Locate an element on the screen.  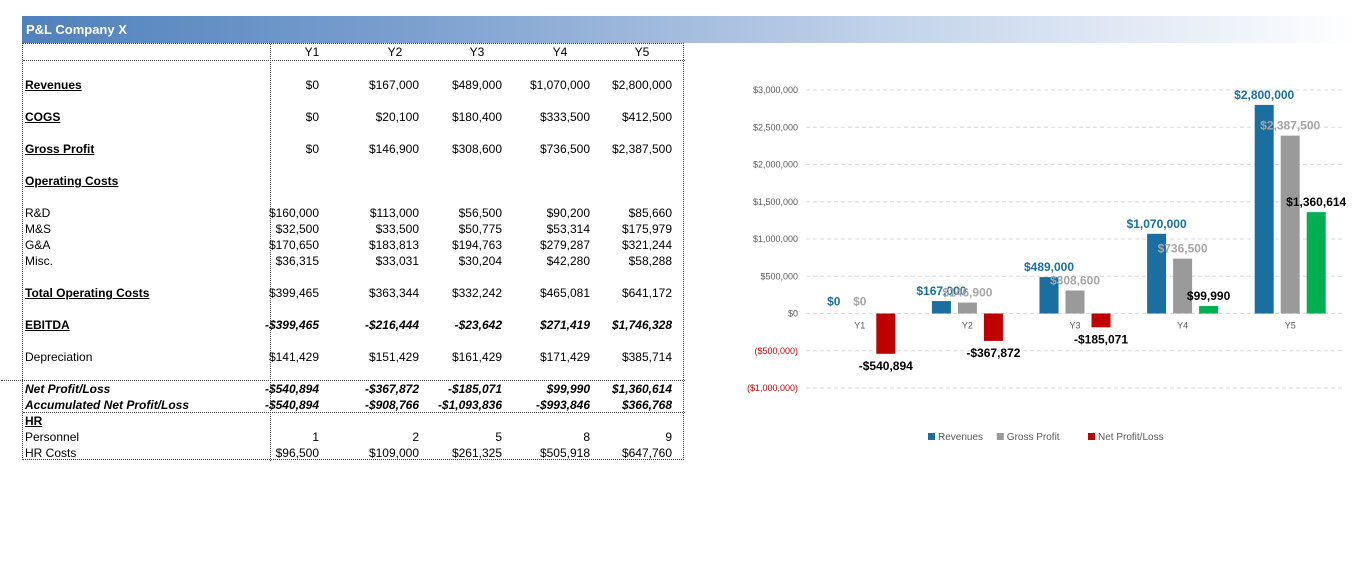
header-divider is located at coordinates (354, 60).